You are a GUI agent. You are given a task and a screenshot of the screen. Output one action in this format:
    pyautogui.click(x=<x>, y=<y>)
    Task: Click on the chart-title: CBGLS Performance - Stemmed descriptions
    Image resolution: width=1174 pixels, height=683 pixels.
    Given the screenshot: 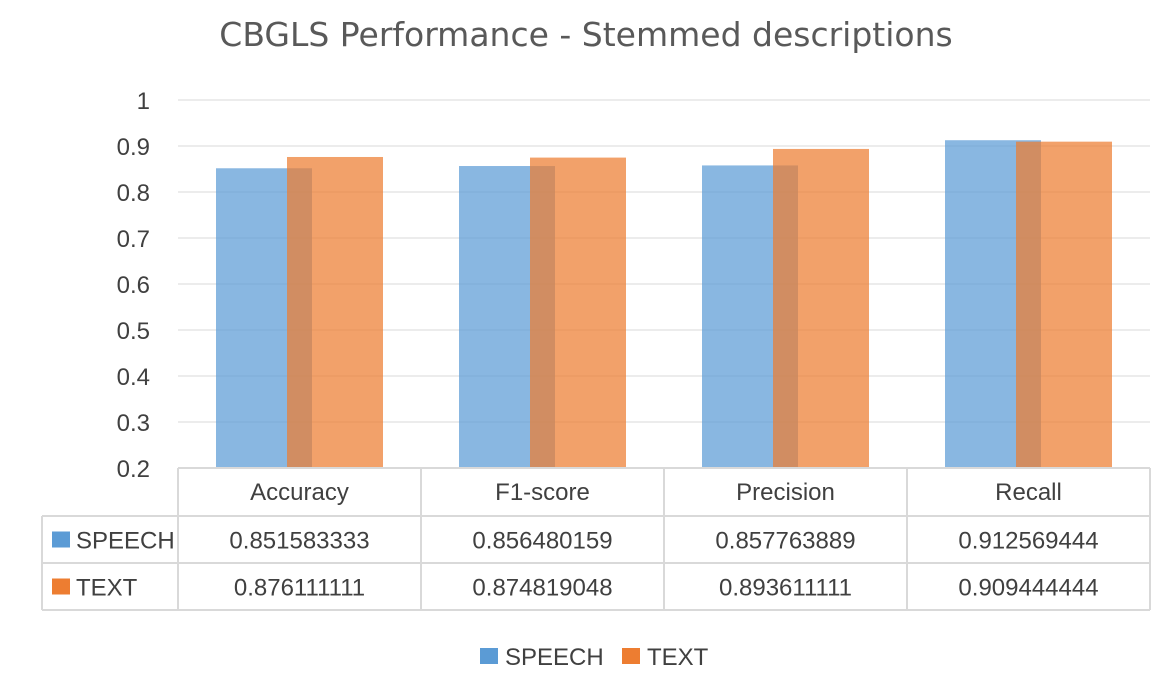 What is the action you would take?
    pyautogui.click(x=585, y=34)
    